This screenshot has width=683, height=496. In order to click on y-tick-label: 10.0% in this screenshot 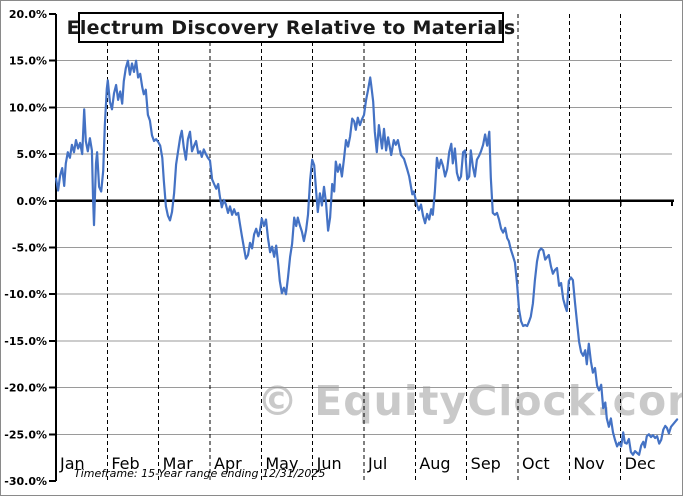, I will do `click(28, 107)`.